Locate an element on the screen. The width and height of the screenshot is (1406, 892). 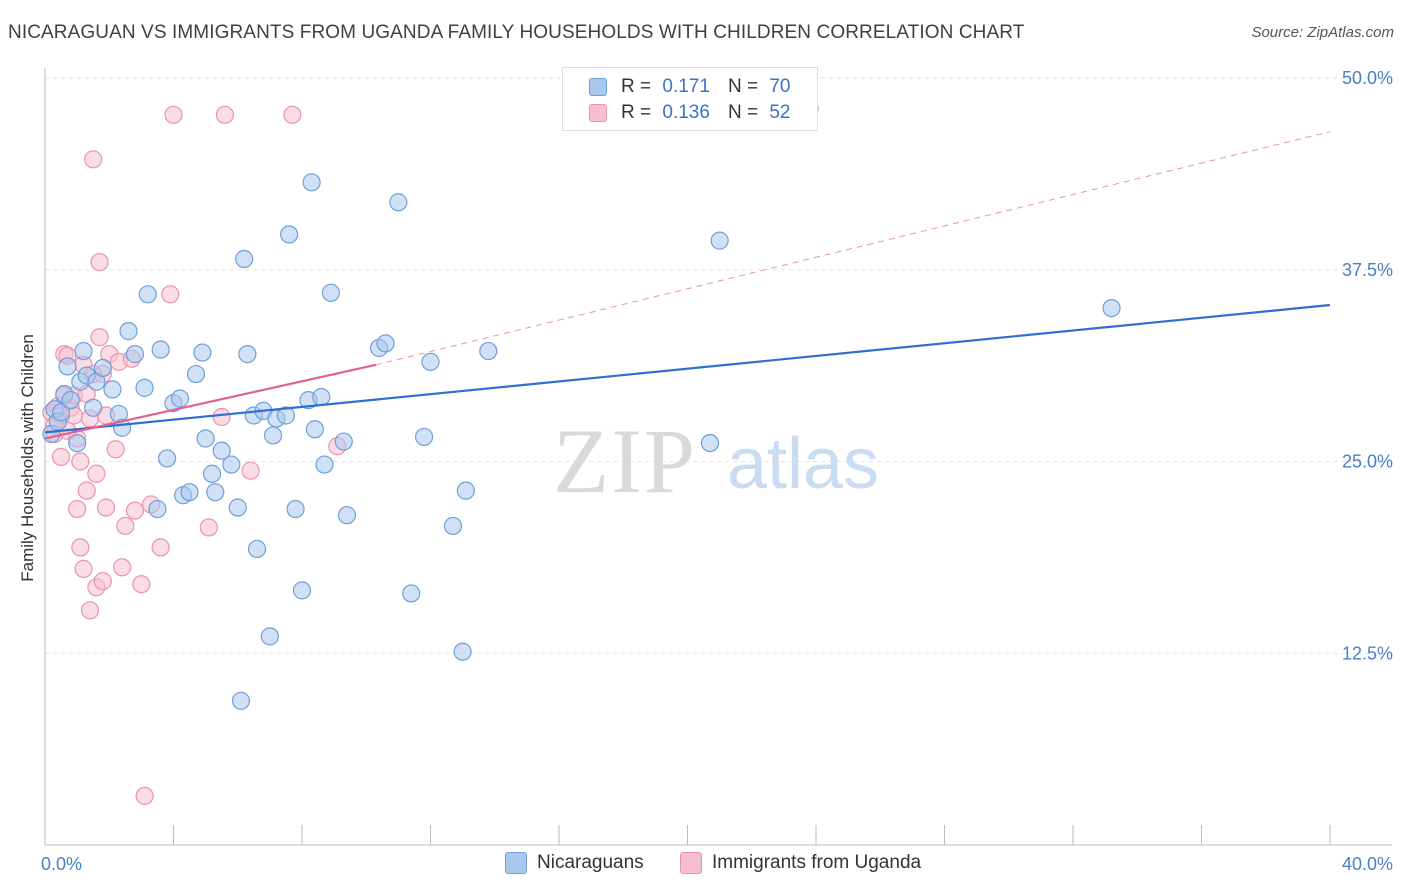
x-tick-label: 40.0% is located at coordinates (1367, 864).